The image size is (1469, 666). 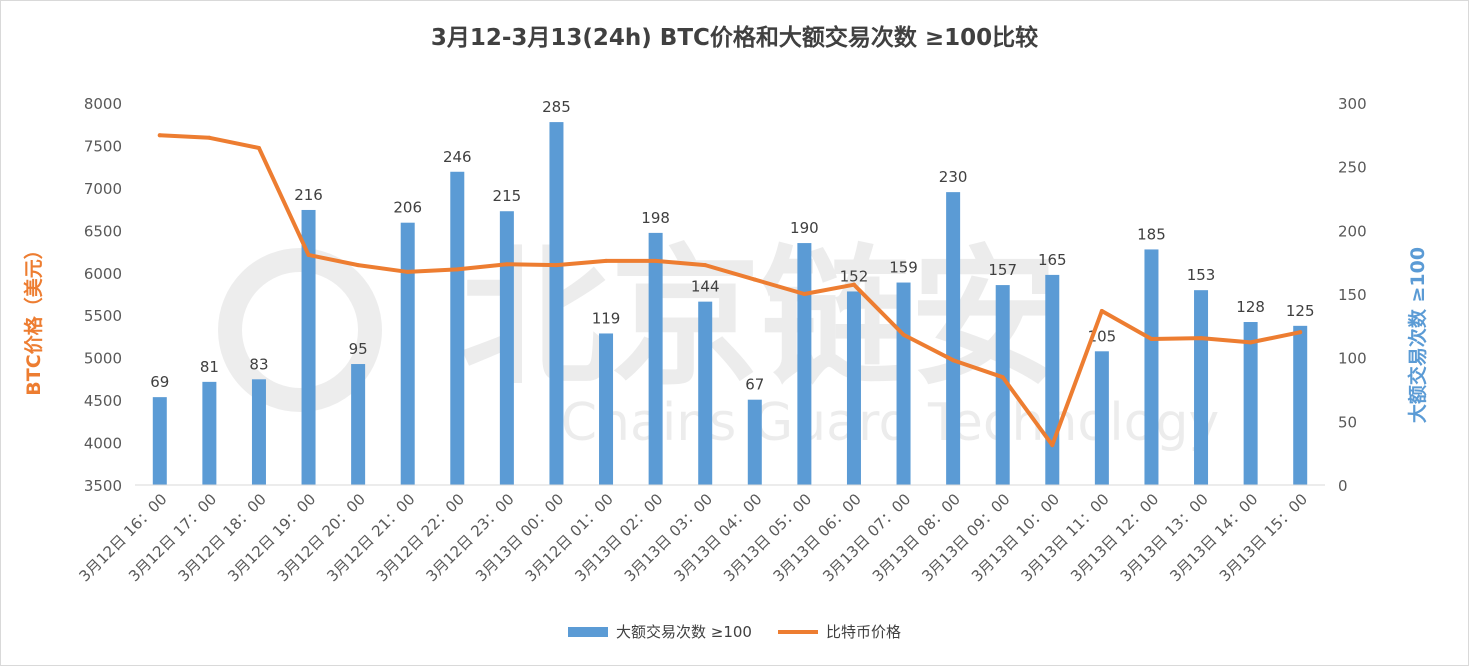 What do you see at coordinates (420, 537) in the screenshot?
I see `x-tick-label: 3月12日 22：00` at bounding box center [420, 537].